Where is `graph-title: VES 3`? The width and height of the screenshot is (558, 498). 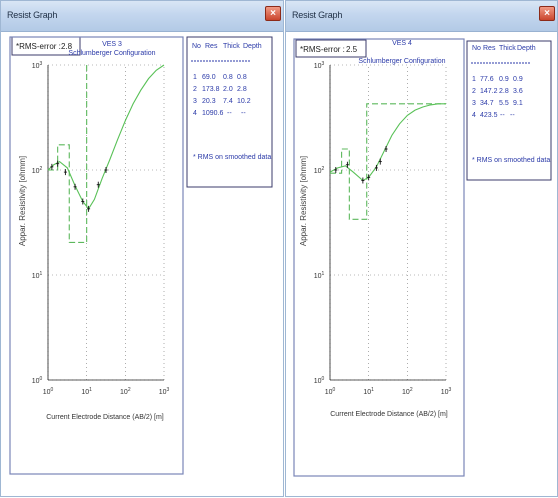
graph-title: VES 3 is located at coordinates (112, 44).